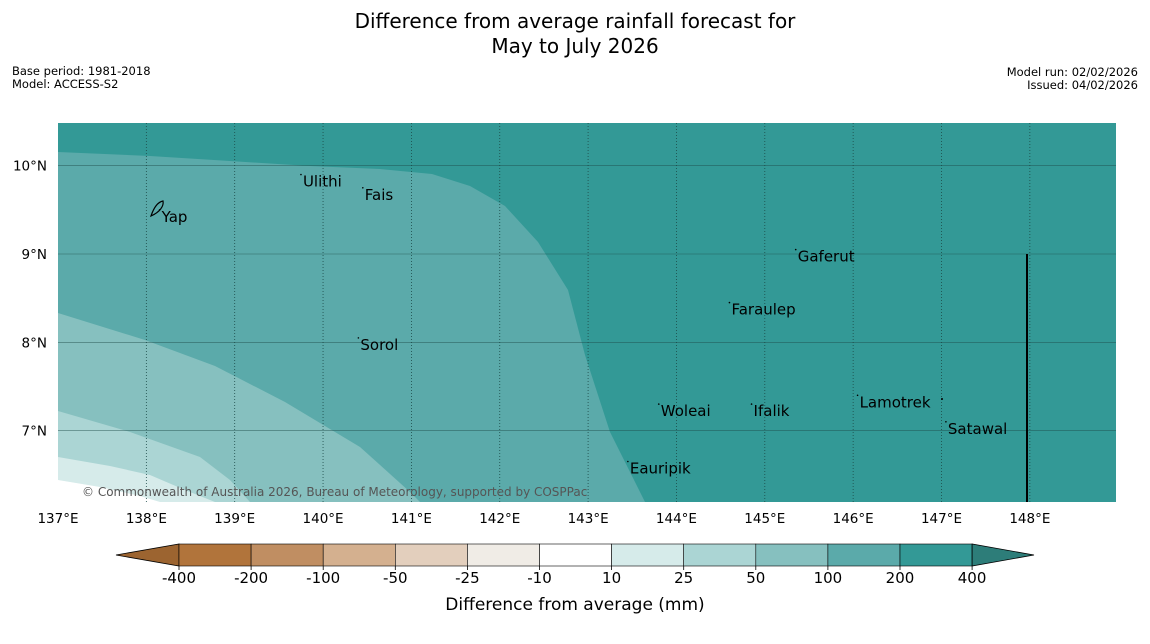 This screenshot has height=644, width=1150. Describe the element at coordinates (972, 578) in the screenshot. I see `colorbar-tick-label: 400` at that location.